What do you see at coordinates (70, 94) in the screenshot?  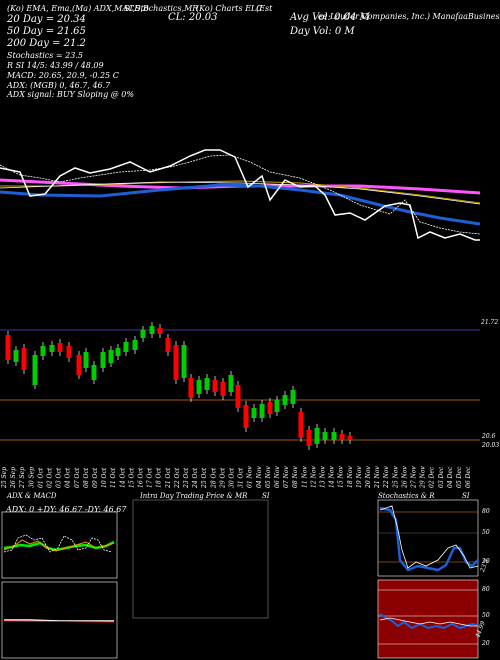 I see `adx-signal: ADX signal: BUY Sloping @ 0%` at bounding box center [70, 94].